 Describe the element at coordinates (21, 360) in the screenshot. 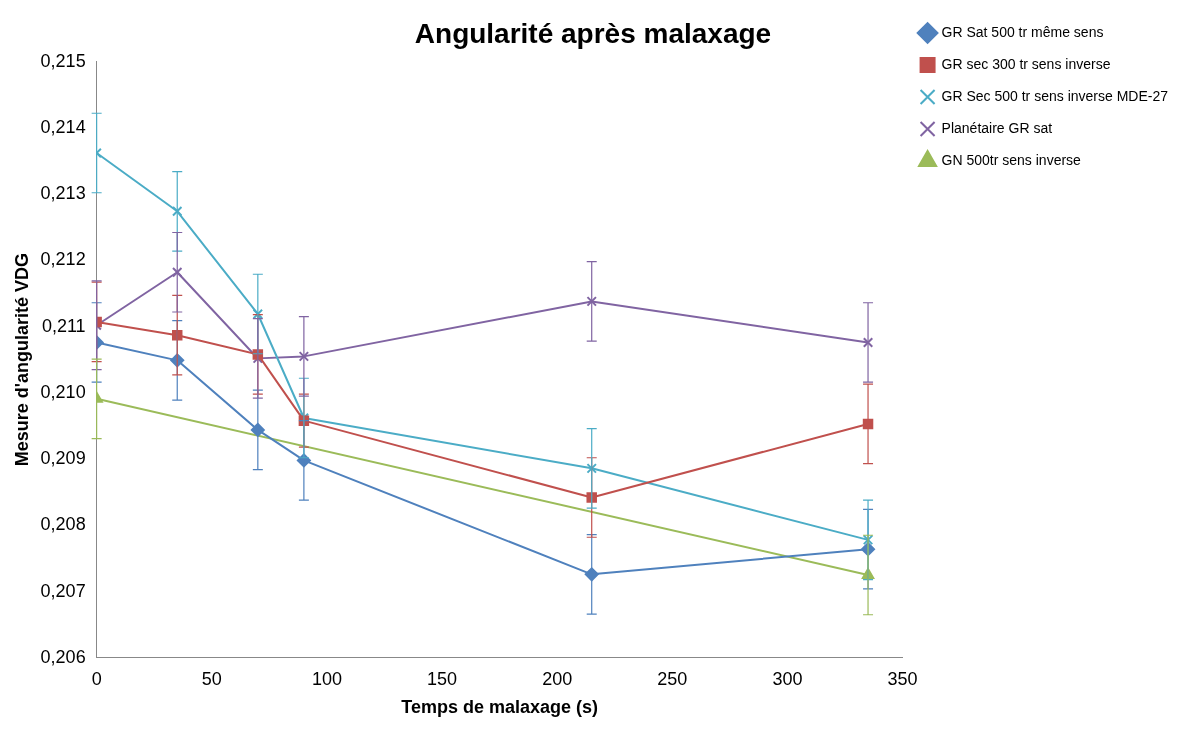

I see `y-axis-title: Mesure d'angularité VDG` at that location.